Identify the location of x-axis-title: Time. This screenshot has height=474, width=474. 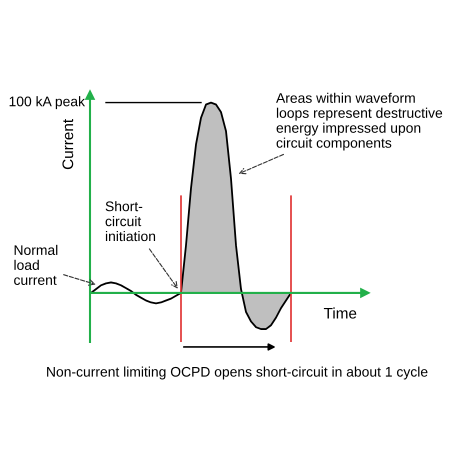
(340, 313).